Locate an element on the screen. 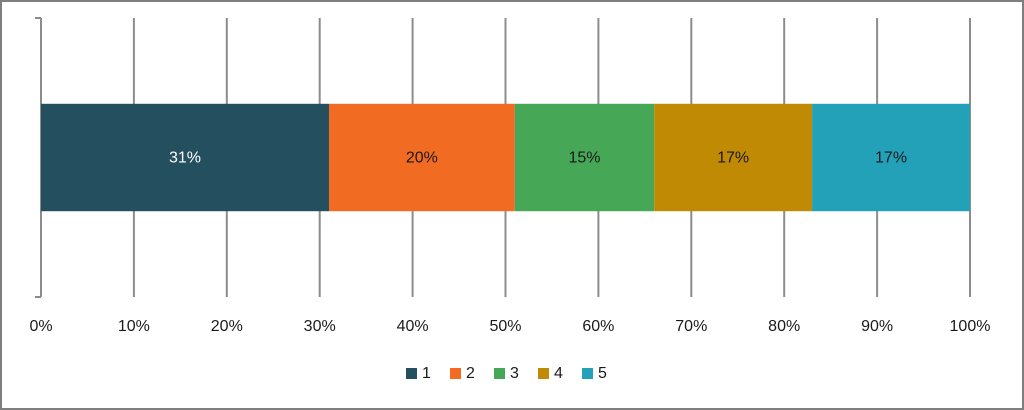  x-tick-label: 40% is located at coordinates (413, 326).